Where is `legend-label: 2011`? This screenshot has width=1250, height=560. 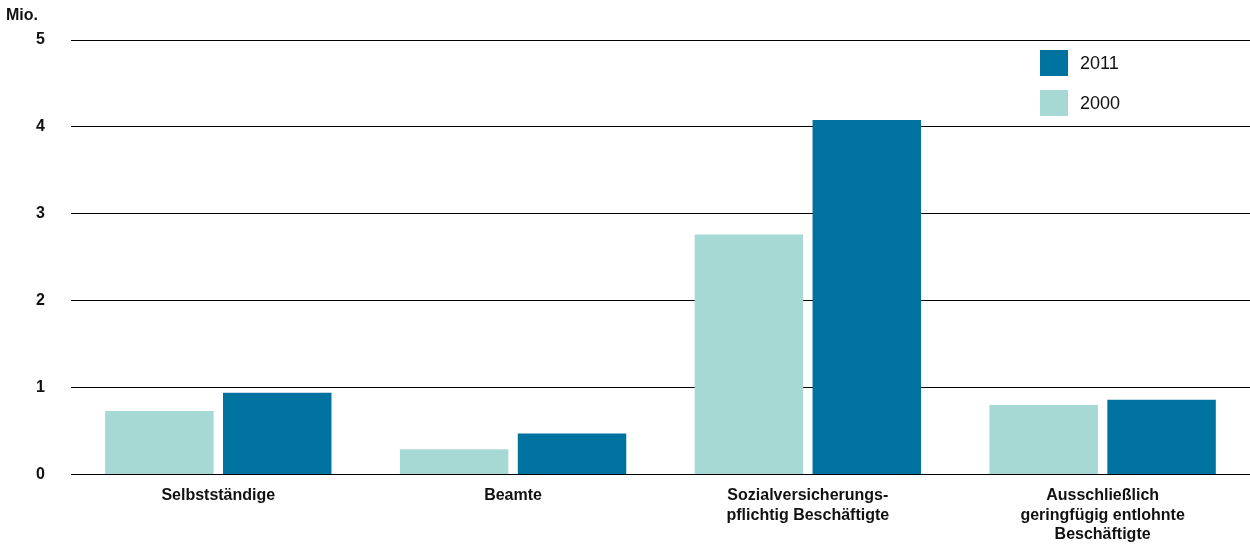 legend-label: 2011 is located at coordinates (1099, 62).